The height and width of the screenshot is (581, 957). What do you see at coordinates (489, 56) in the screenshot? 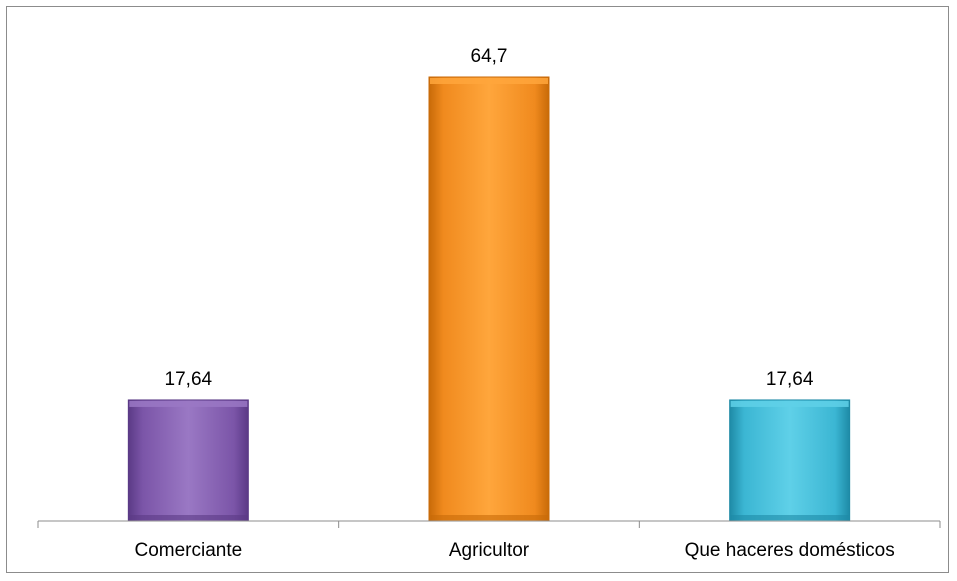
I see `data-label: 64,7` at bounding box center [489, 56].